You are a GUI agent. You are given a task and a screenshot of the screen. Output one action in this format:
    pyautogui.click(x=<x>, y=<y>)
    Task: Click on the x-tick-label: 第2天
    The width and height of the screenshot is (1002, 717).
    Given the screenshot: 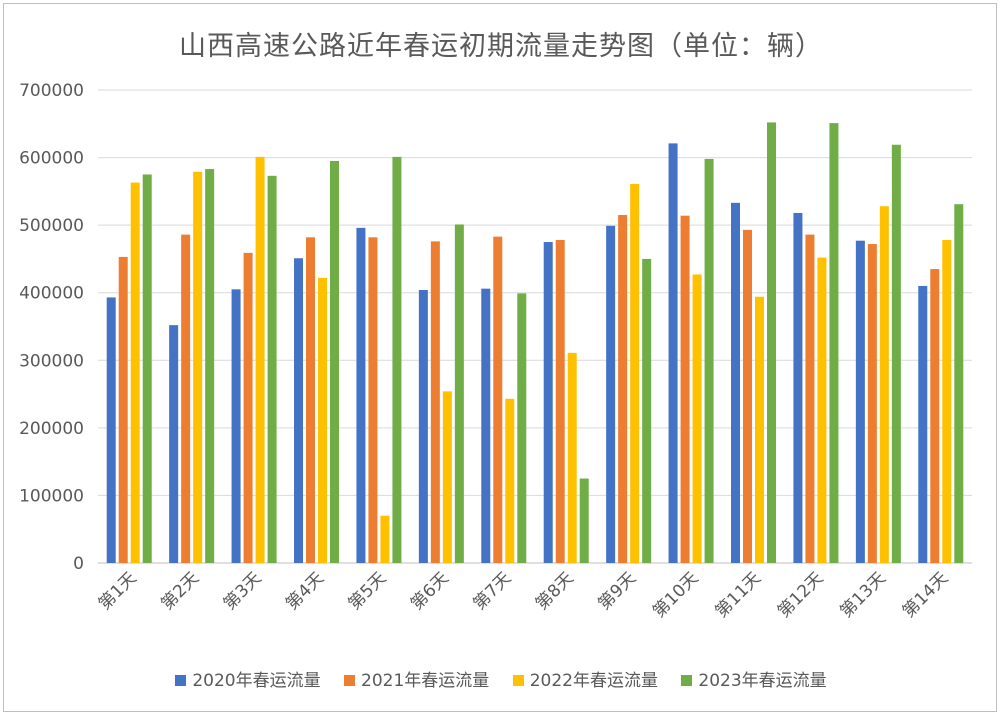 What is the action you would take?
    pyautogui.click(x=180, y=591)
    